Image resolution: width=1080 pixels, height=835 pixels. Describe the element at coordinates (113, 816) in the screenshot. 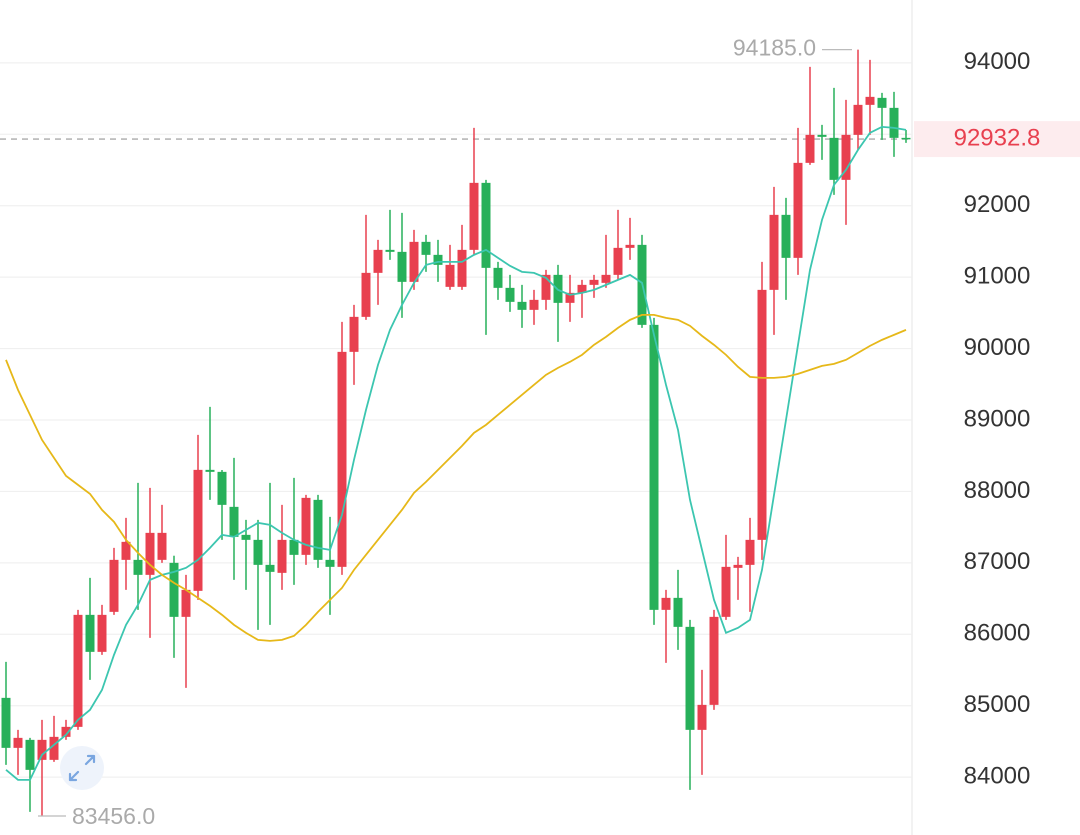

I see `min-label: 83456.0` at that location.